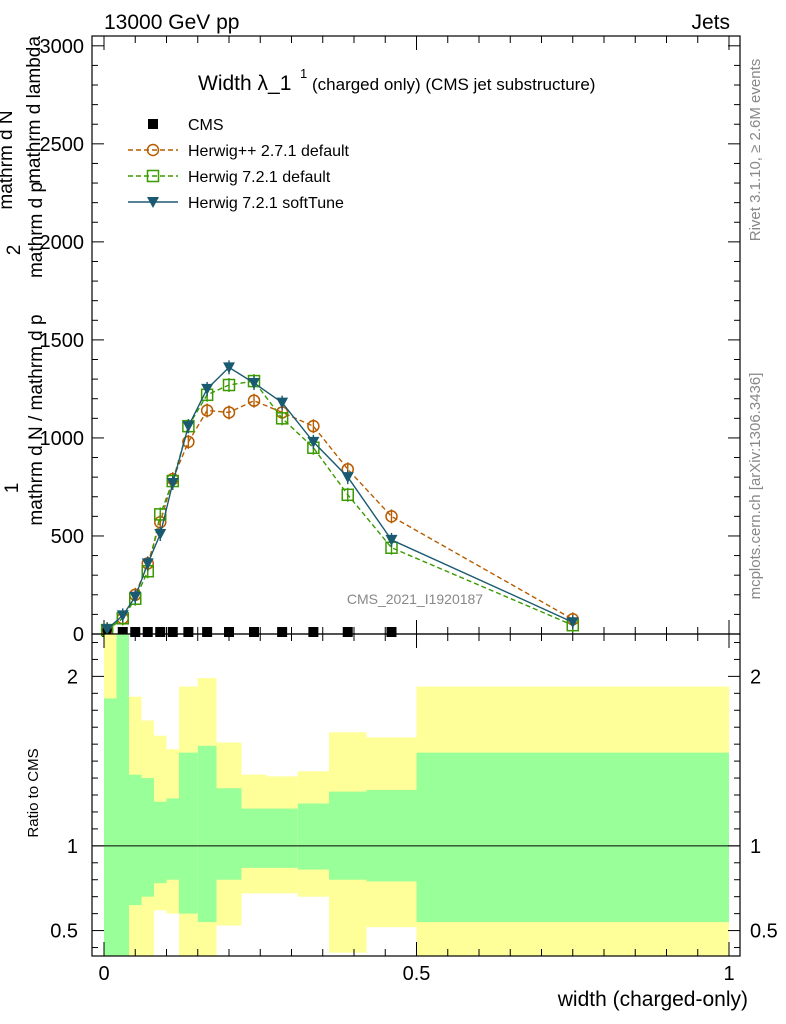 Image resolution: width=786 pixels, height=1024 pixels. I want to click on ylabel-part: 2, so click(14, 250).